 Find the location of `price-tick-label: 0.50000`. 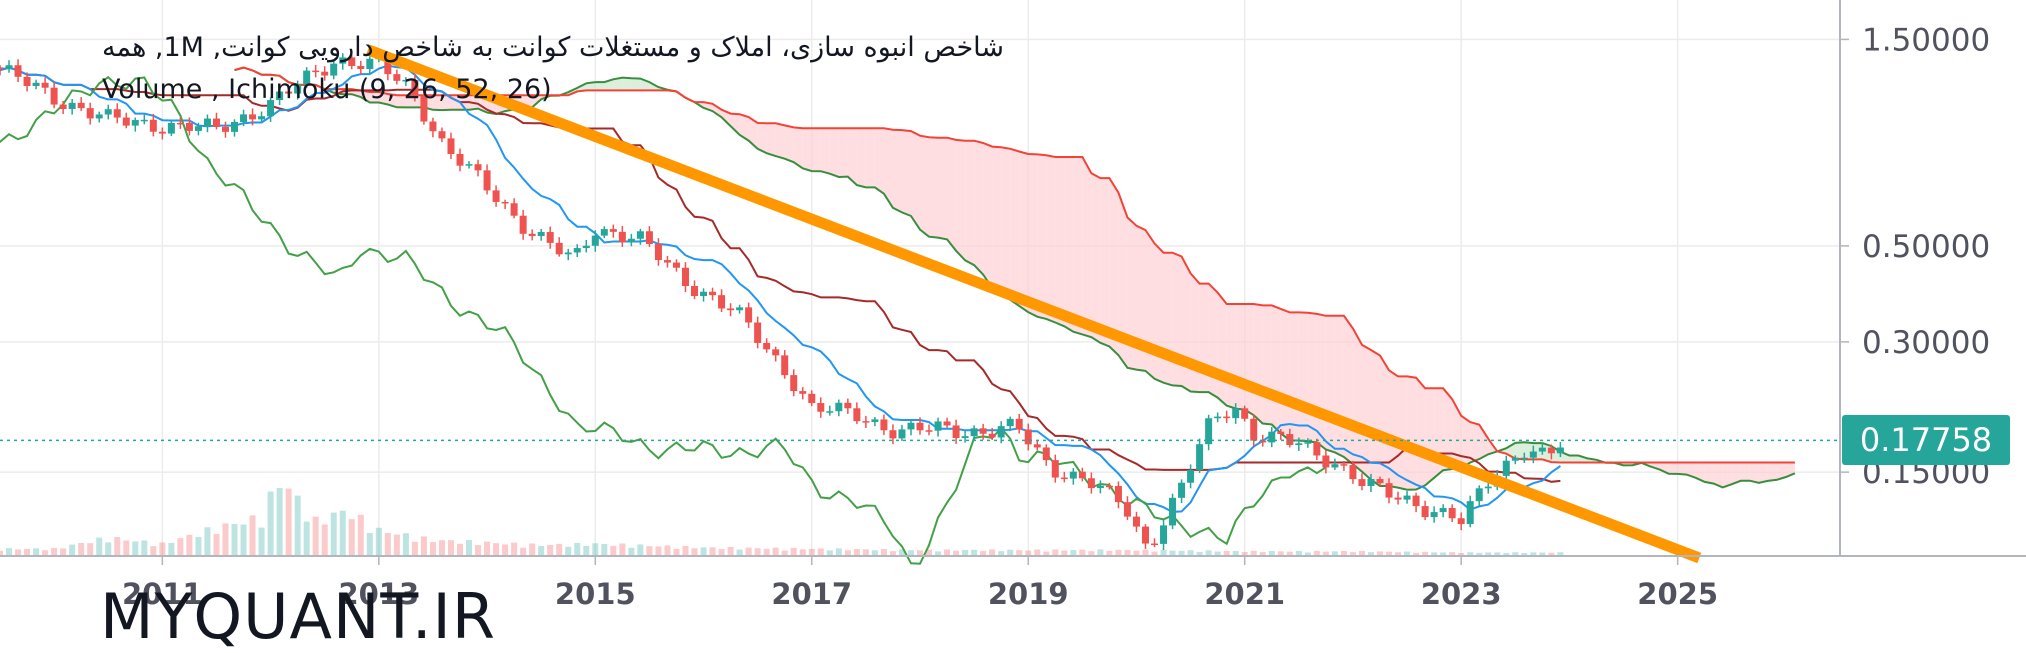

price-tick-label: 0.50000 is located at coordinates (1926, 247).